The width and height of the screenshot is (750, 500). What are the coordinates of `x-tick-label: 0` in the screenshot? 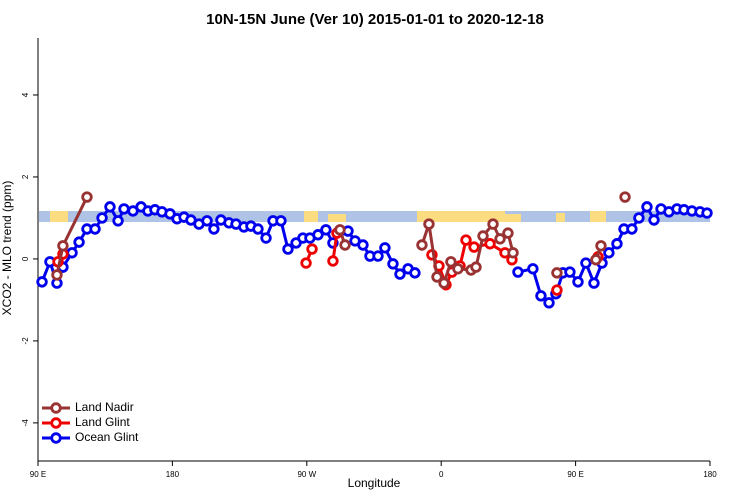 It's located at (441, 474).